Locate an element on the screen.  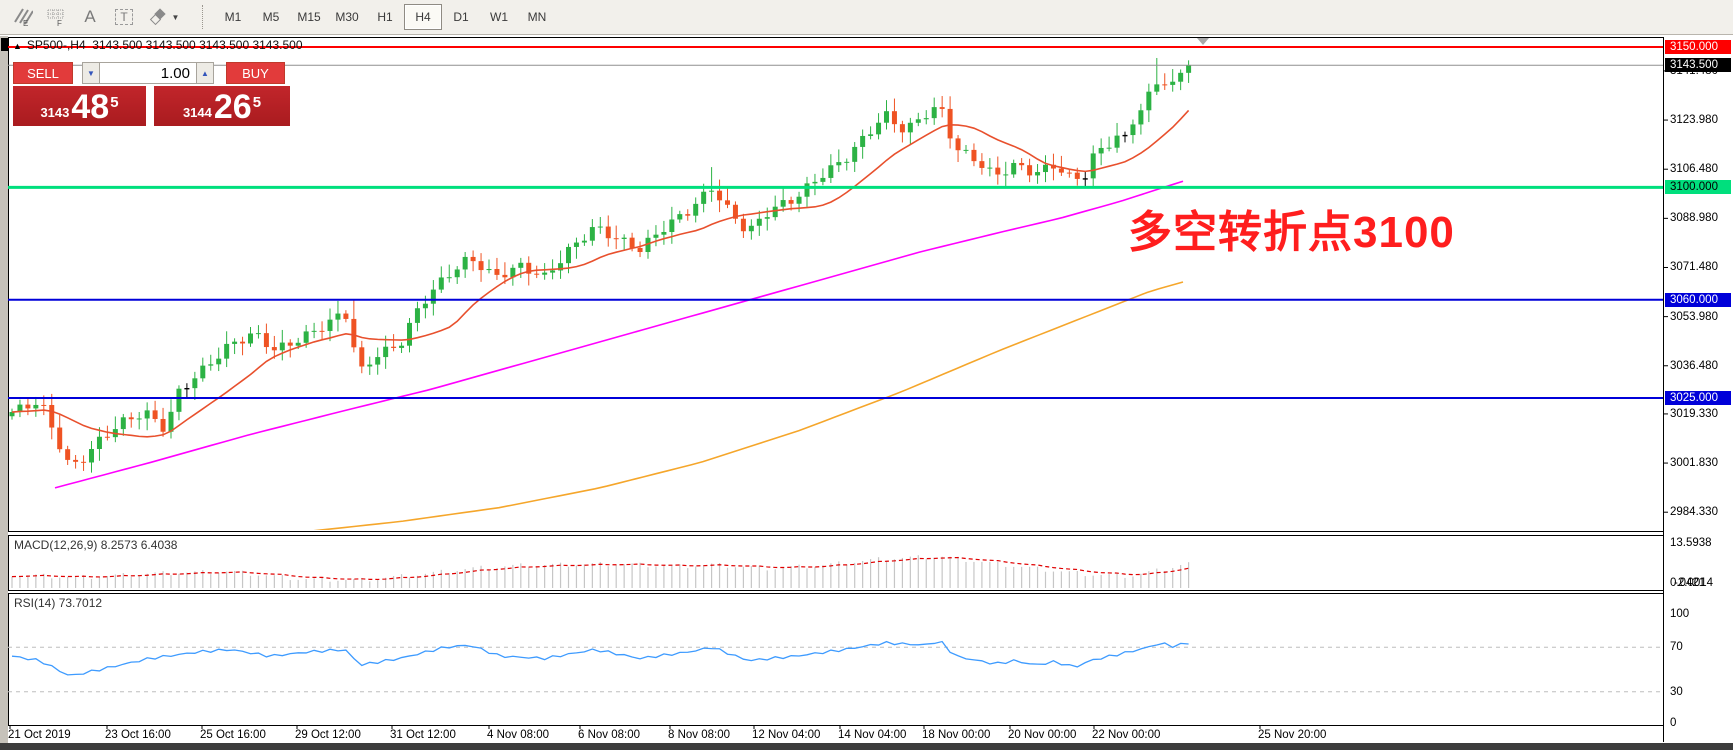
text-icon: A is located at coordinates (90, 16).